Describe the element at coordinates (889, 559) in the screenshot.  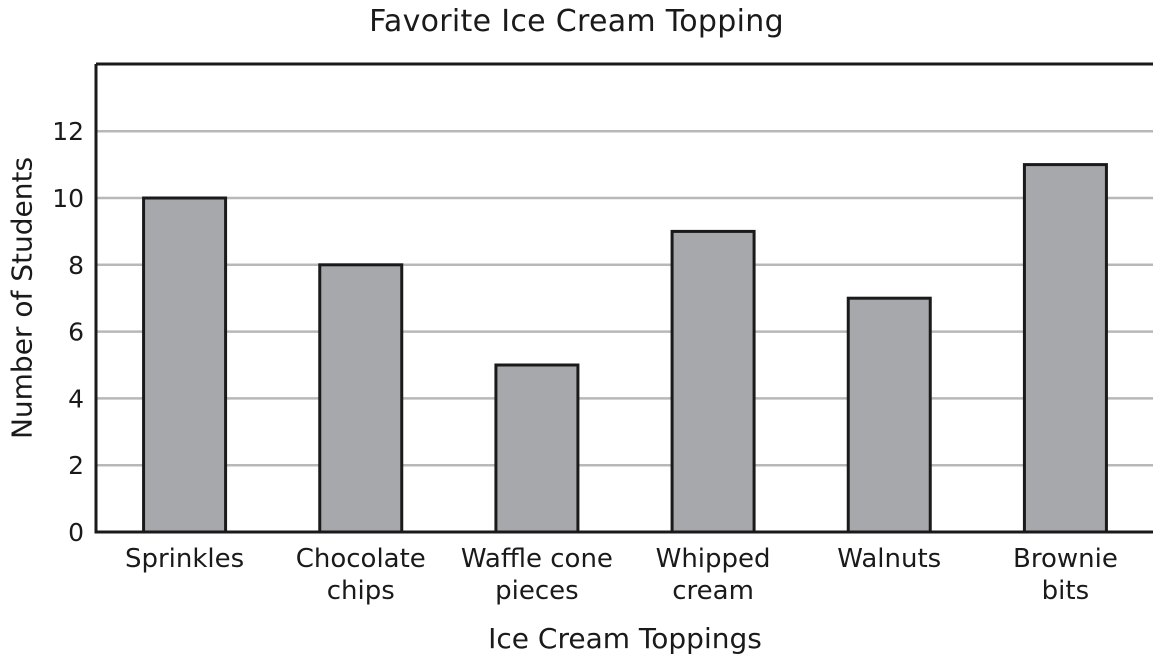
I see `x-tick-label: Walnuts` at that location.